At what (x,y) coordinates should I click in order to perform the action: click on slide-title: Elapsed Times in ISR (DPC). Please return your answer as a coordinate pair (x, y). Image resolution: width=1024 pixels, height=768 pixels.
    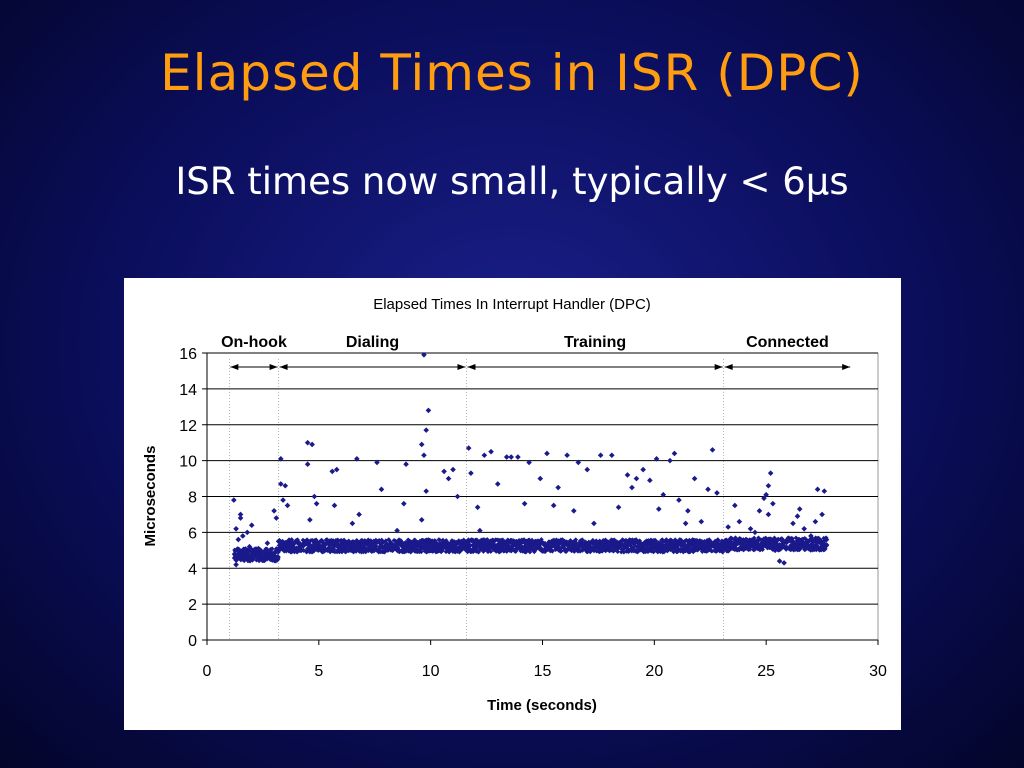
    Looking at the image, I should click on (512, 73).